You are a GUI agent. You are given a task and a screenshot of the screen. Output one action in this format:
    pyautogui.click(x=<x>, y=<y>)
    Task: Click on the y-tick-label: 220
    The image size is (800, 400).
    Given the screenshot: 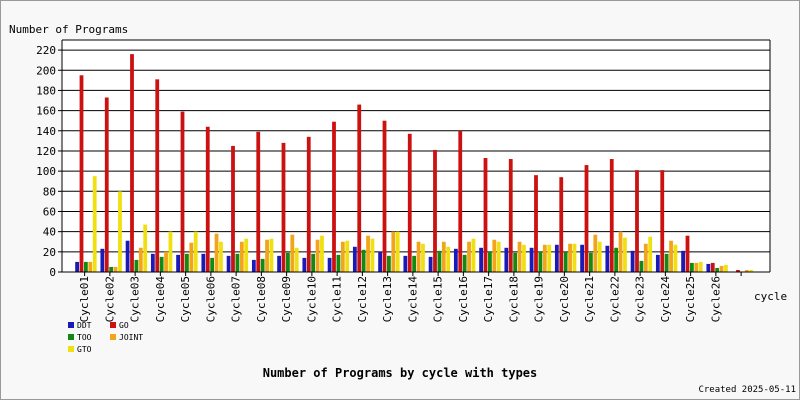 What is the action you would take?
    pyautogui.click(x=46, y=50)
    